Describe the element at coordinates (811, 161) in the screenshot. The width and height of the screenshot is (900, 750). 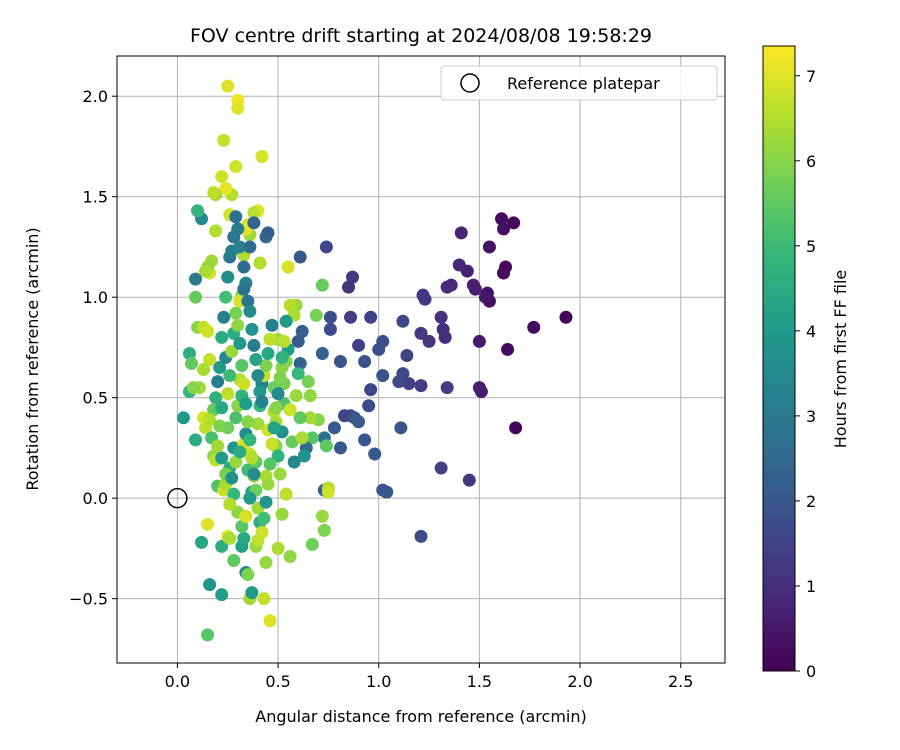
I see `colorbar-tick-label: 6` at that location.